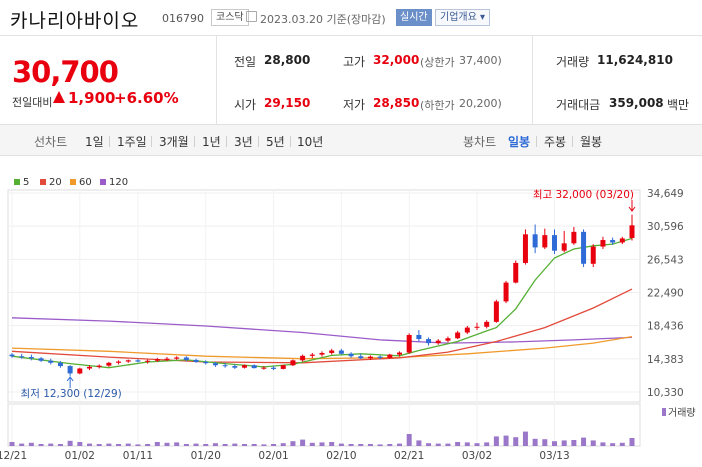 Image resolution: width=702 pixels, height=467 pixels. I want to click on y-tick-label: 14,383, so click(665, 360).